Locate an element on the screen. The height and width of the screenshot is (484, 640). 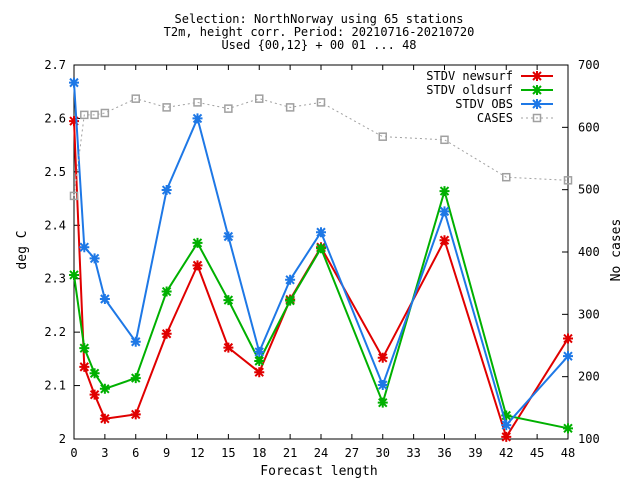
y-axis-label: deg C is located at coordinates (22, 249).